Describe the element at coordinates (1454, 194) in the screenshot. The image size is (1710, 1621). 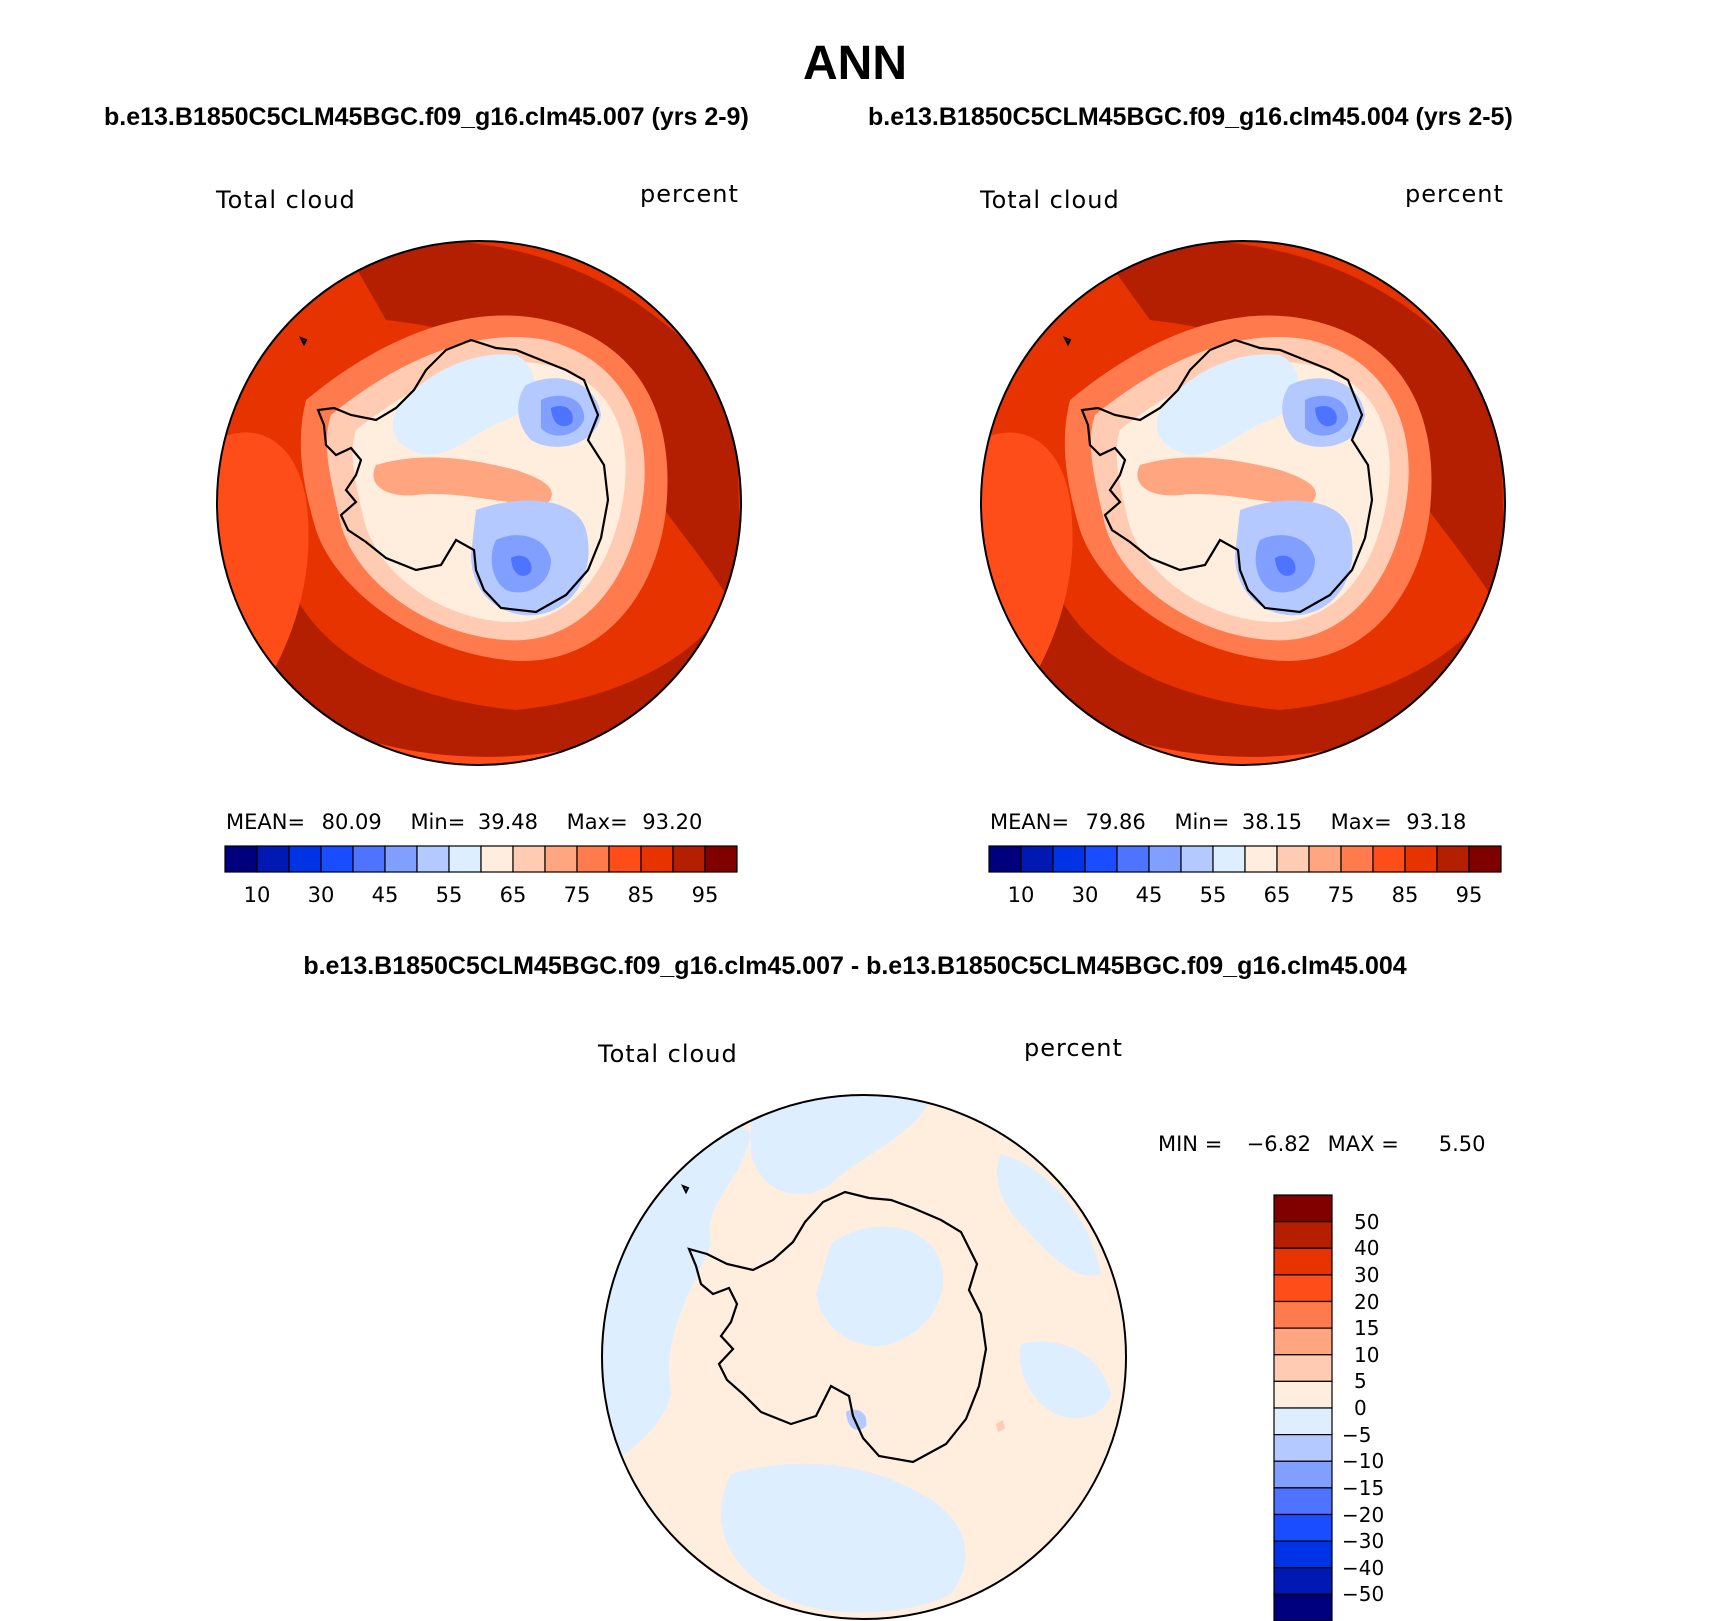
I see `right-units-label: percent` at that location.